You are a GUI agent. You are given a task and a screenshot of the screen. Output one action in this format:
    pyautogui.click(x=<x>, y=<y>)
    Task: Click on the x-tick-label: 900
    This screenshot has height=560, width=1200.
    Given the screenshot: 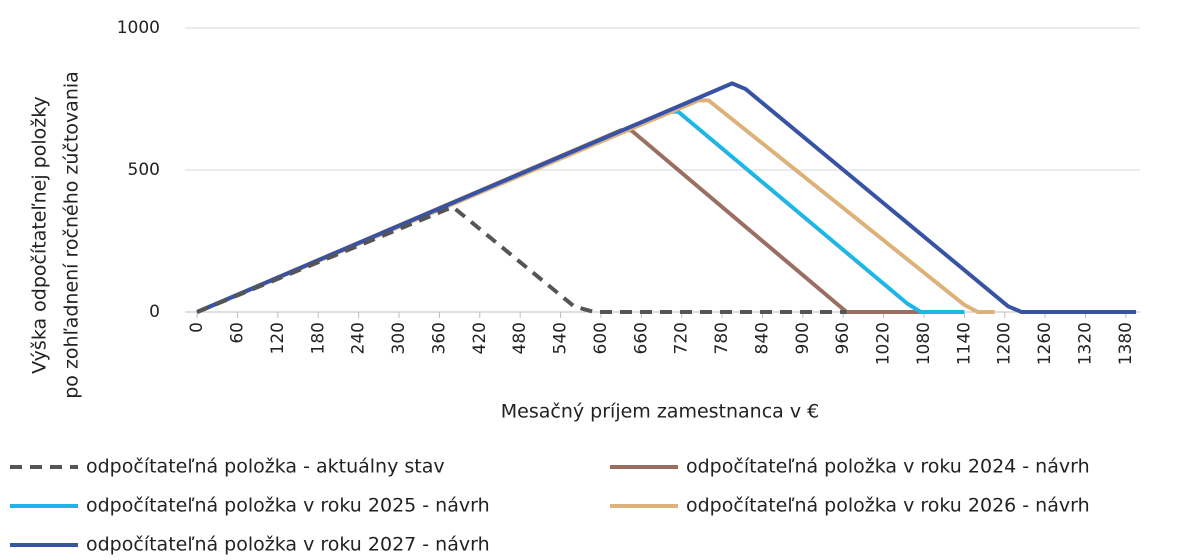 What is the action you would take?
    pyautogui.click(x=803, y=338)
    